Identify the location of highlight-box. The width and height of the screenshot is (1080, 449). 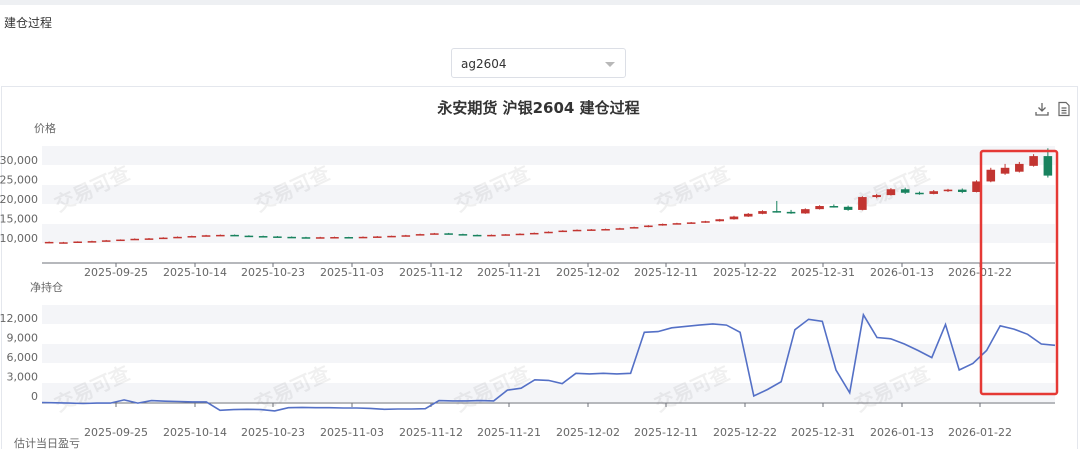
(1019, 272).